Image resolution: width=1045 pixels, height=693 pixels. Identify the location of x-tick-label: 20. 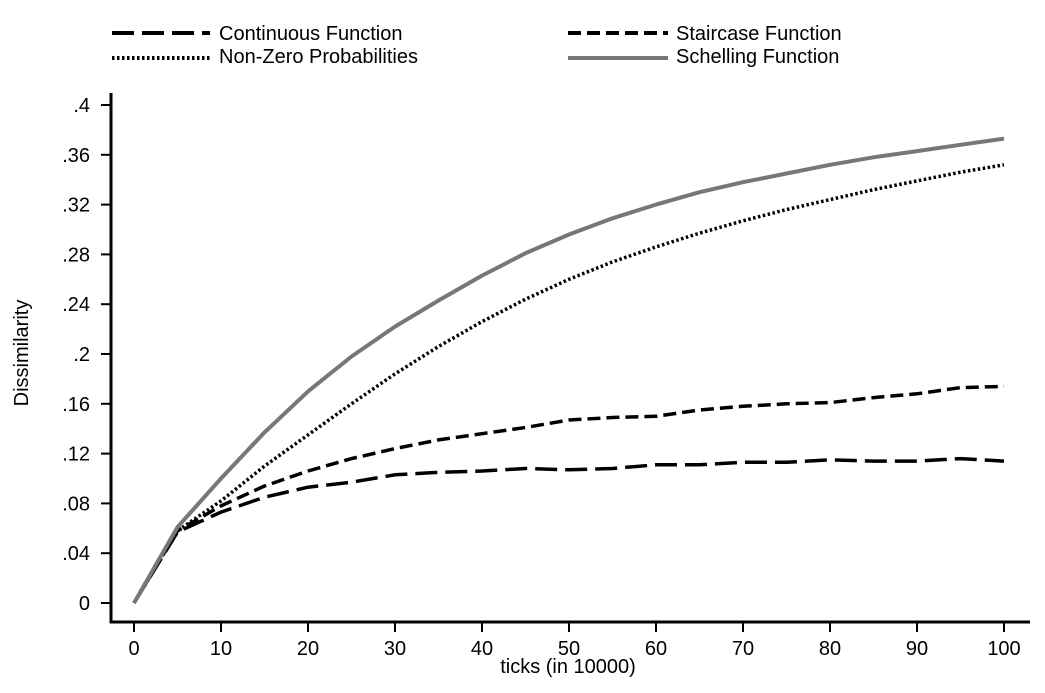
(308, 649).